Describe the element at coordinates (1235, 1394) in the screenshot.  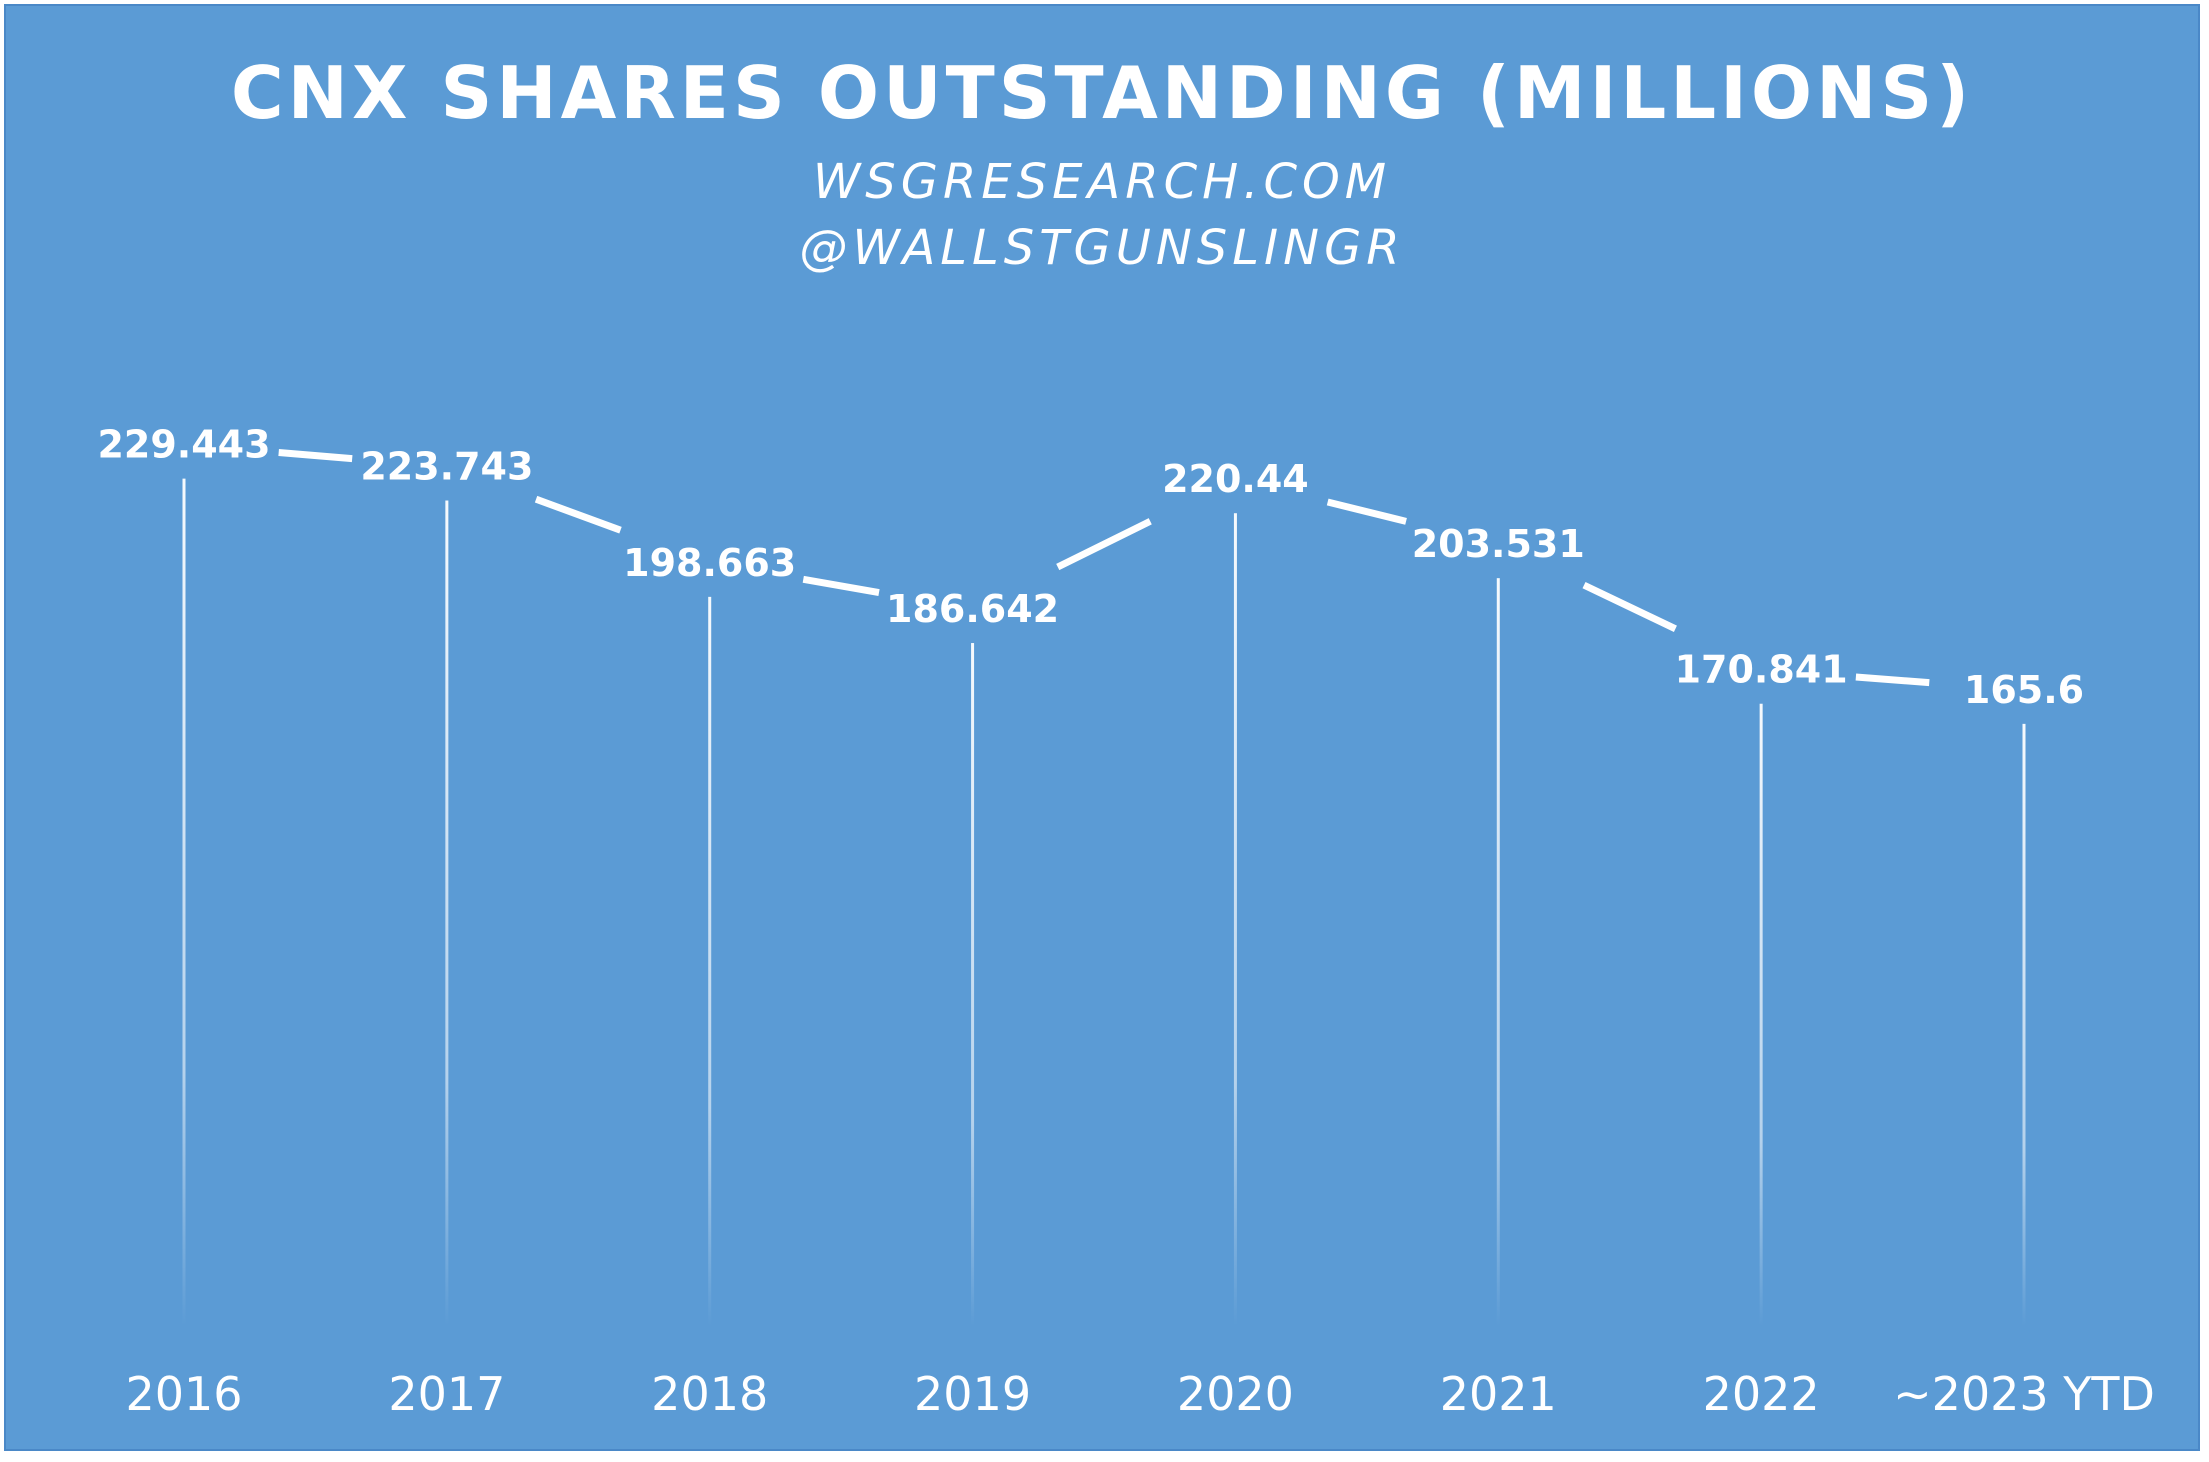
I see `x-tick-label-2020: 2020` at that location.